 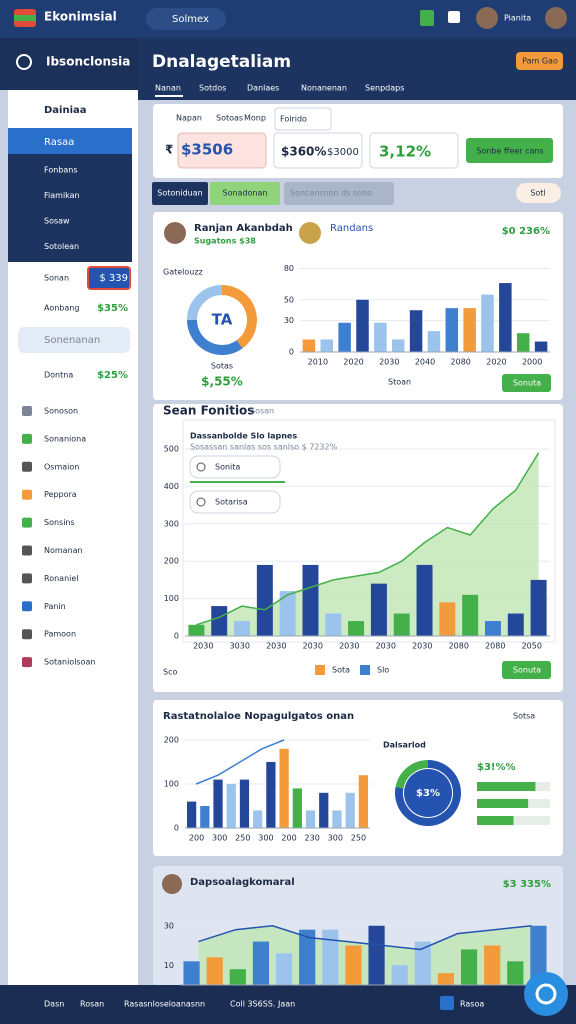 What do you see at coordinates (171, 523) in the screenshot?
I see `y-tick-label: 300` at bounding box center [171, 523].